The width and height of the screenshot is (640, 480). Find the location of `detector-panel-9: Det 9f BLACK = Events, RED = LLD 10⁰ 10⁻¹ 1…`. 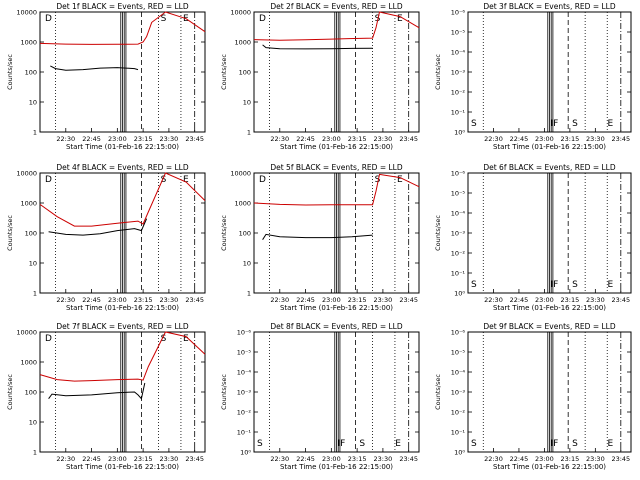

detector-panel-9: Det 9f BLACK = Events, RED = LLD 10⁰ 10⁻¹ 1… is located at coordinates (533, 396).